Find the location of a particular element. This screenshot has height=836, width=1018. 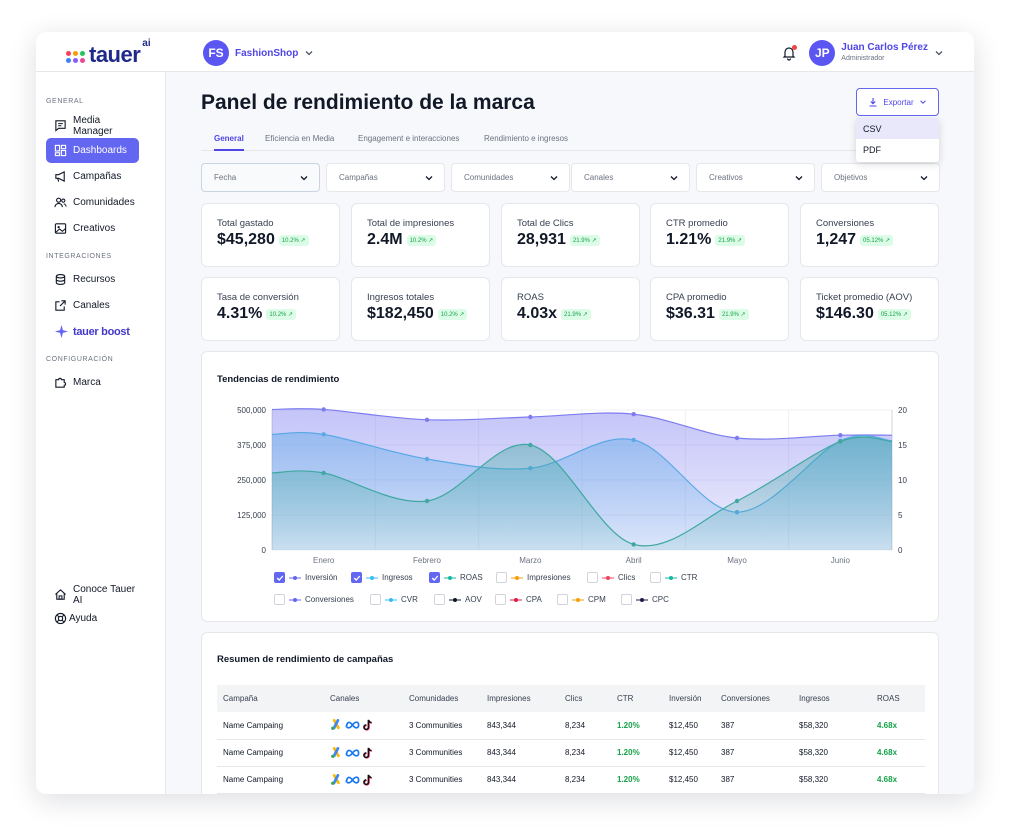

legend-item-impresiones: Impresiones is located at coordinates (533, 577).